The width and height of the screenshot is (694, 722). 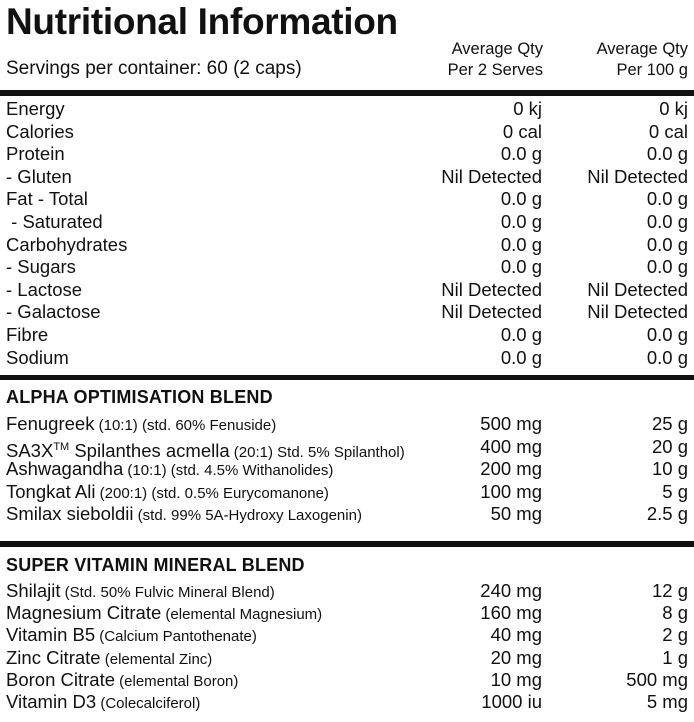 I want to click on ingredient-name: Zinc Citrate, so click(x=53, y=657).